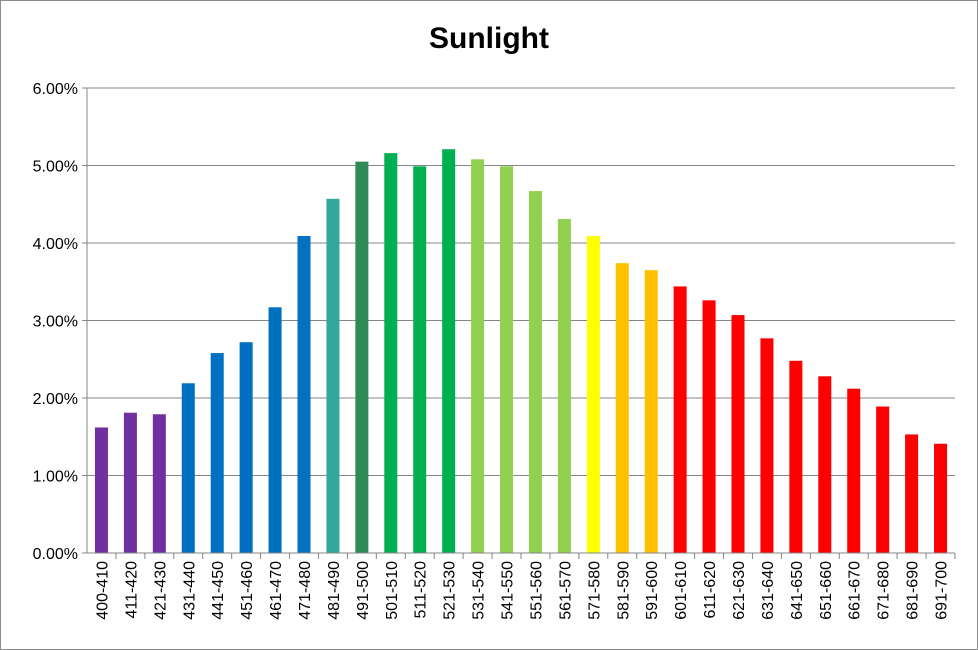 The image size is (978, 650). What do you see at coordinates (826, 590) in the screenshot?
I see `x-tick-label: 651-660` at bounding box center [826, 590].